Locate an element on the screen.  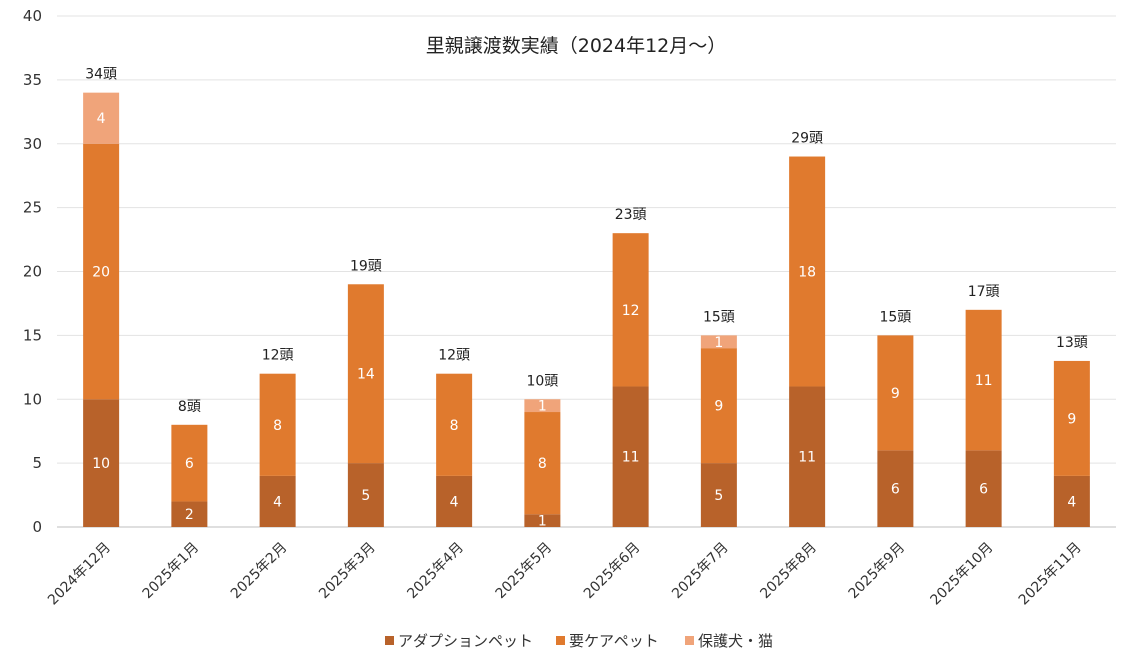
legend-label: アダプションペット is located at coordinates (465, 641).